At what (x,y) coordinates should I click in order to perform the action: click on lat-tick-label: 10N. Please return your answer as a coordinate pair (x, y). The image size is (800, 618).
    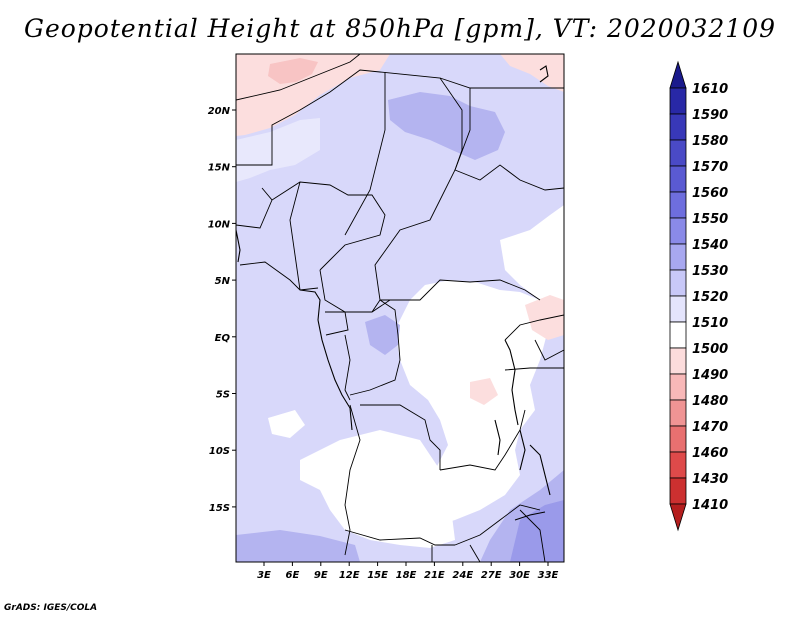
    Looking at the image, I should click on (219, 224).